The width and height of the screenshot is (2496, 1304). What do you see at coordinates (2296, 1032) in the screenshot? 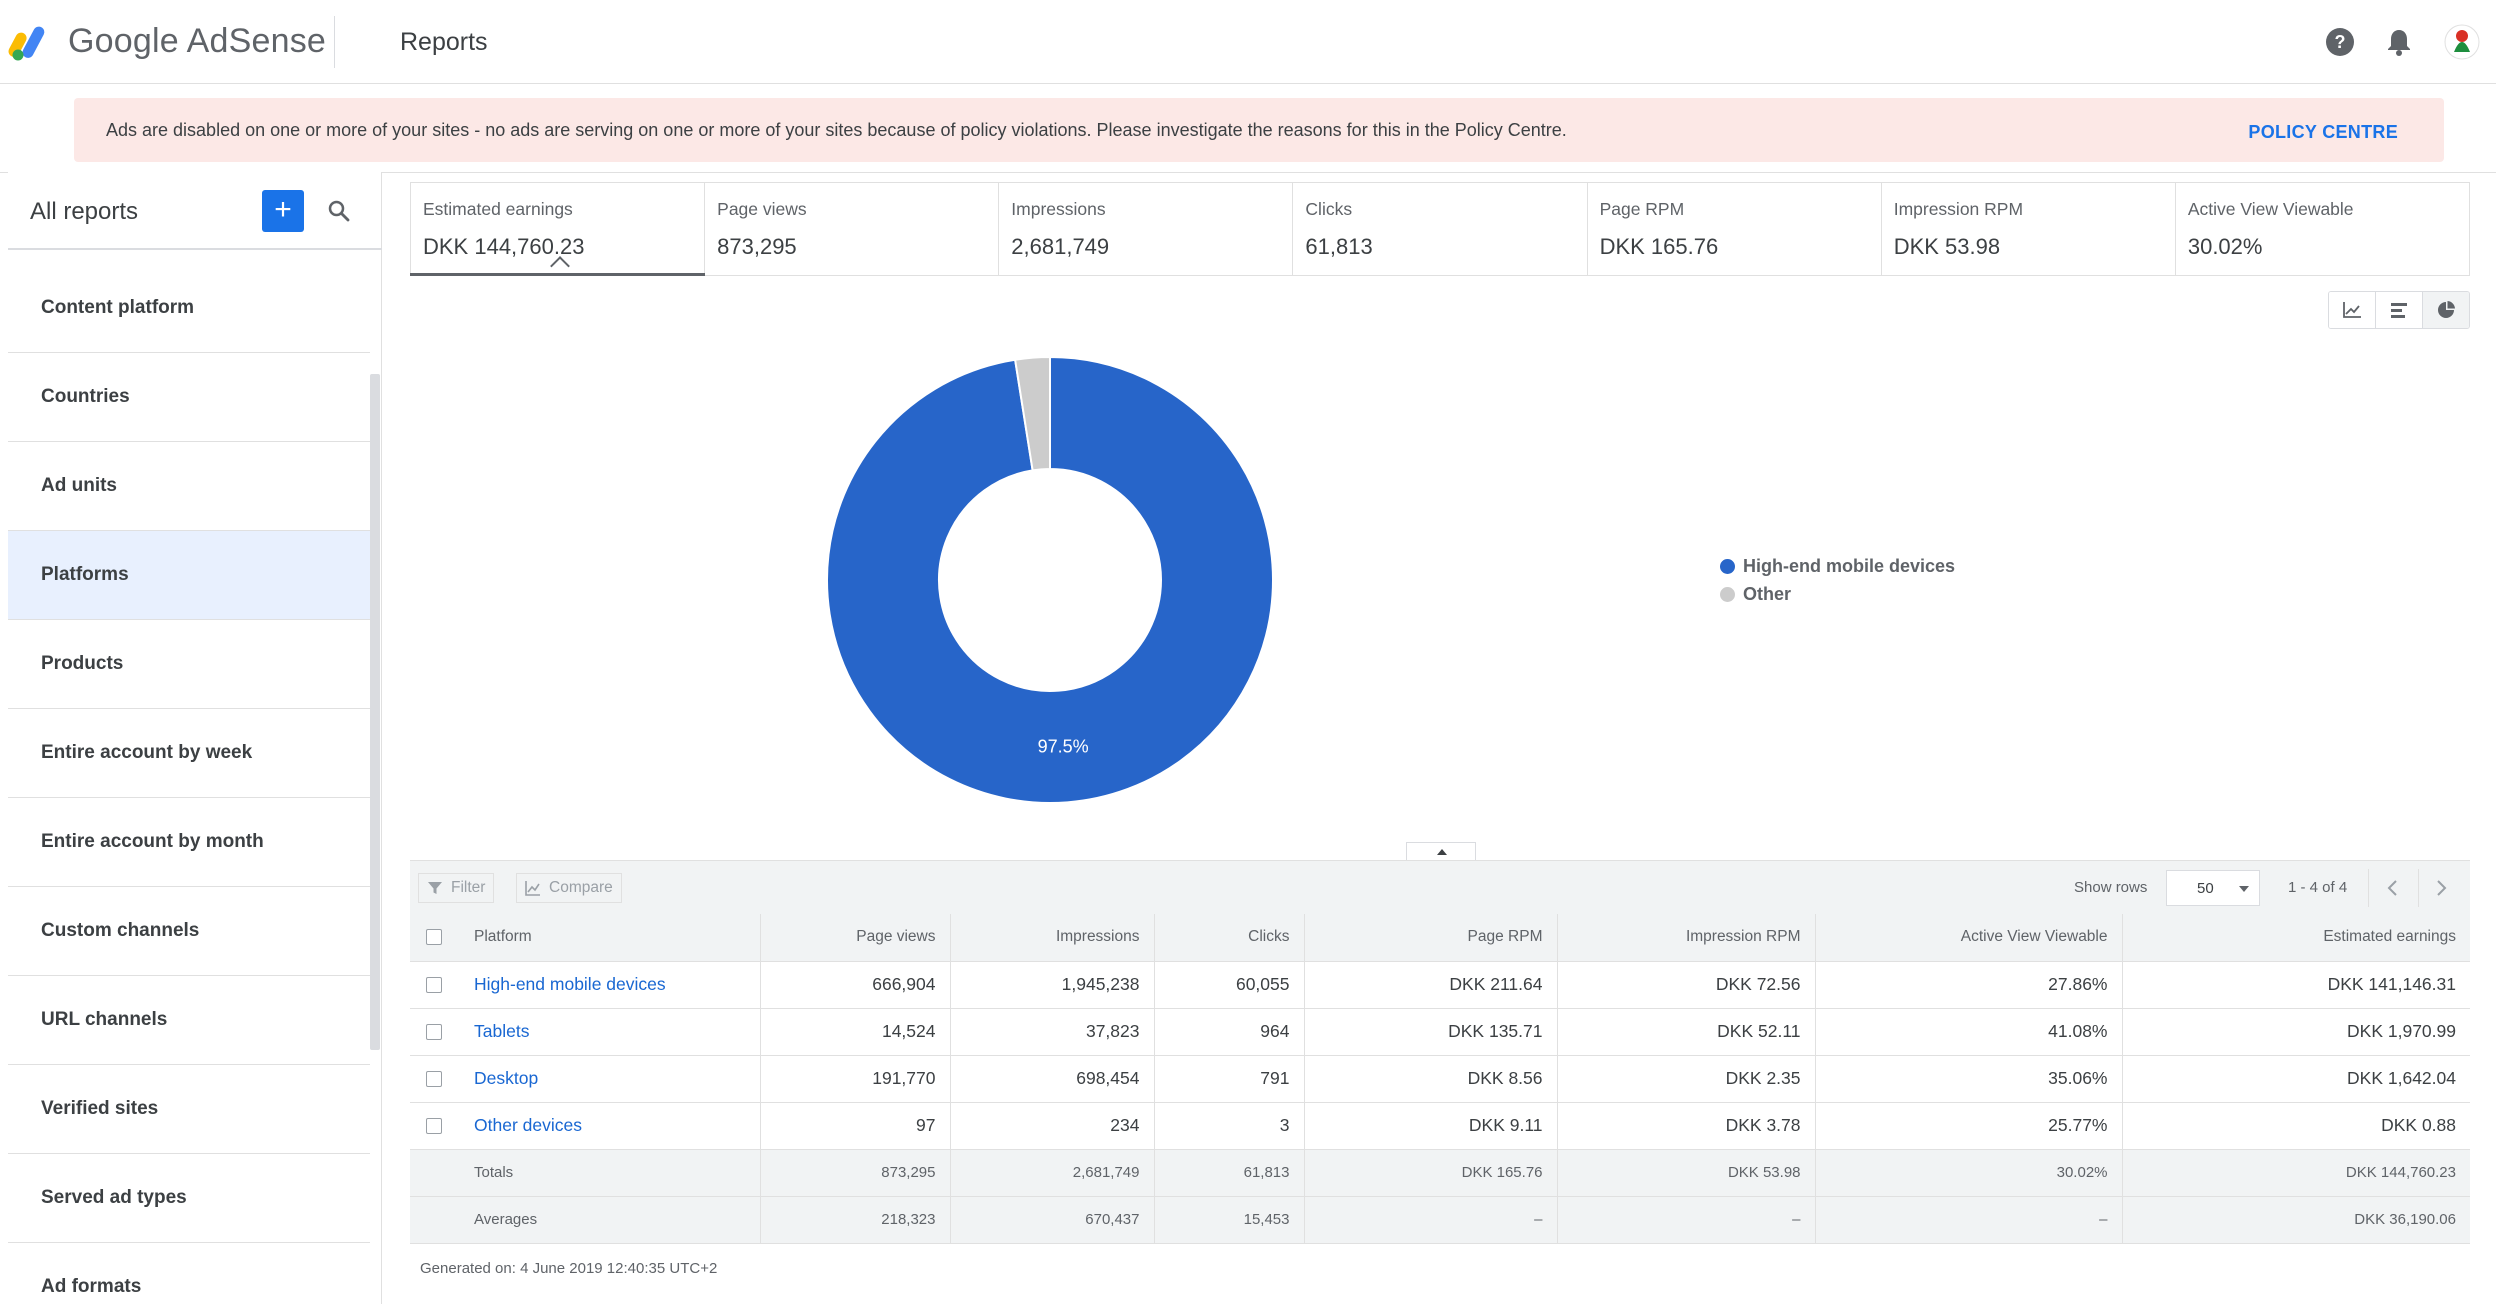
I see `cell-estimated-earnings: DKK 1,970.99` at bounding box center [2296, 1032].